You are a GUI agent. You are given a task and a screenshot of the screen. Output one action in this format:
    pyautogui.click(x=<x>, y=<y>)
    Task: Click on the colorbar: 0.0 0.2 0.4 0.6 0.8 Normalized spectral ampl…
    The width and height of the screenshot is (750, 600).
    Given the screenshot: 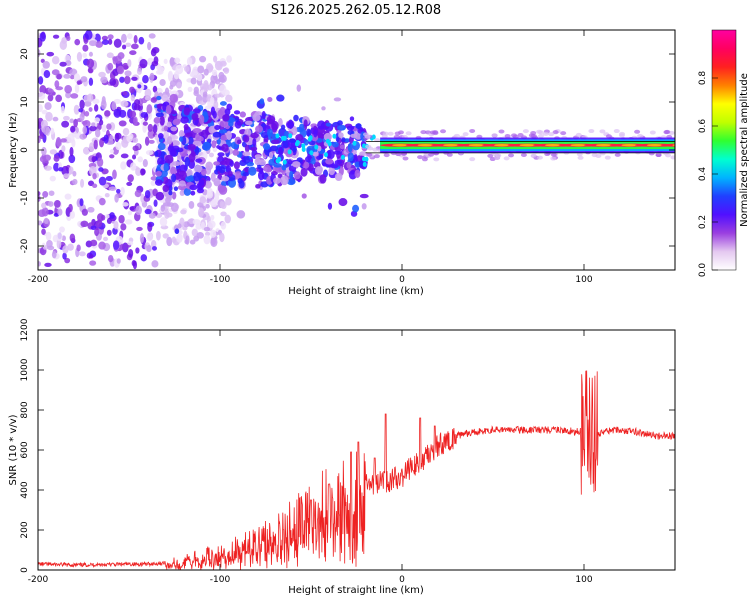 What is the action you would take?
    pyautogui.click(x=724, y=153)
    